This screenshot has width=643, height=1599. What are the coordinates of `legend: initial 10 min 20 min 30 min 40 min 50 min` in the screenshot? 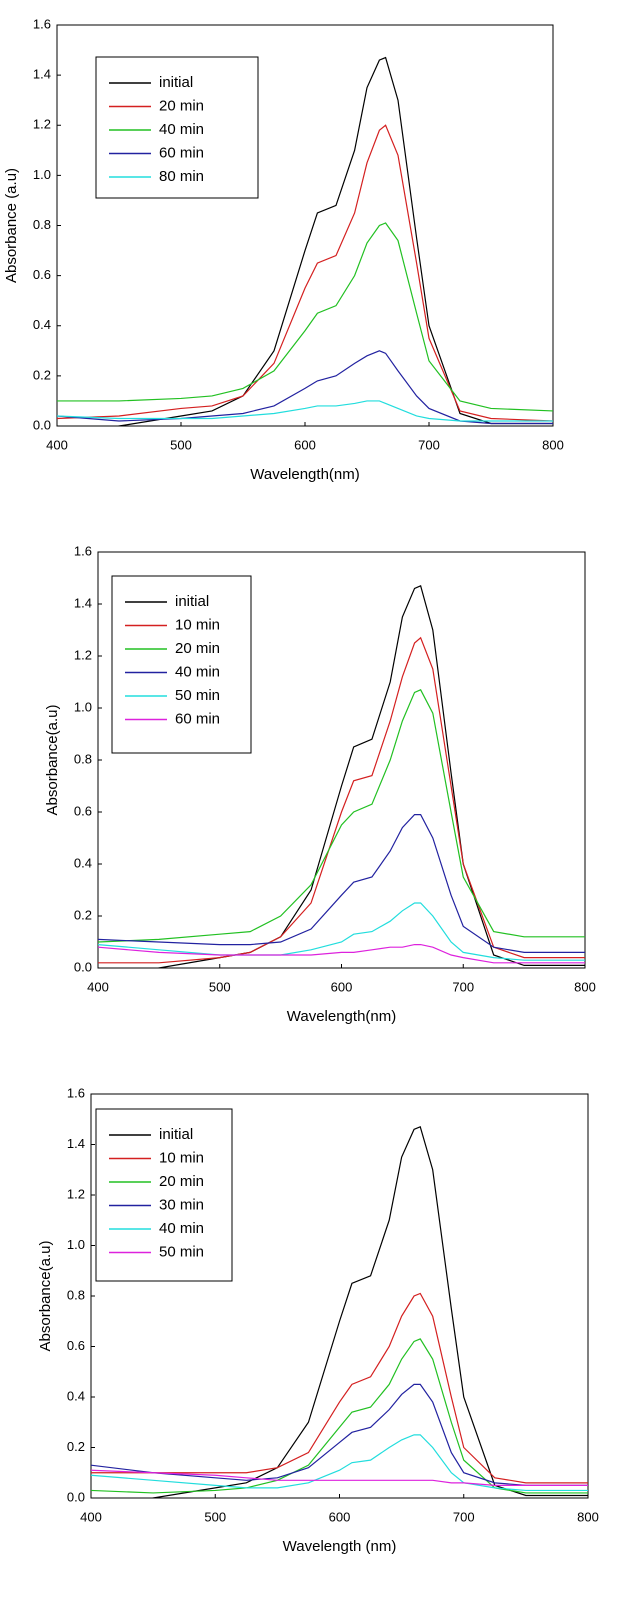 It's located at (164, 1195).